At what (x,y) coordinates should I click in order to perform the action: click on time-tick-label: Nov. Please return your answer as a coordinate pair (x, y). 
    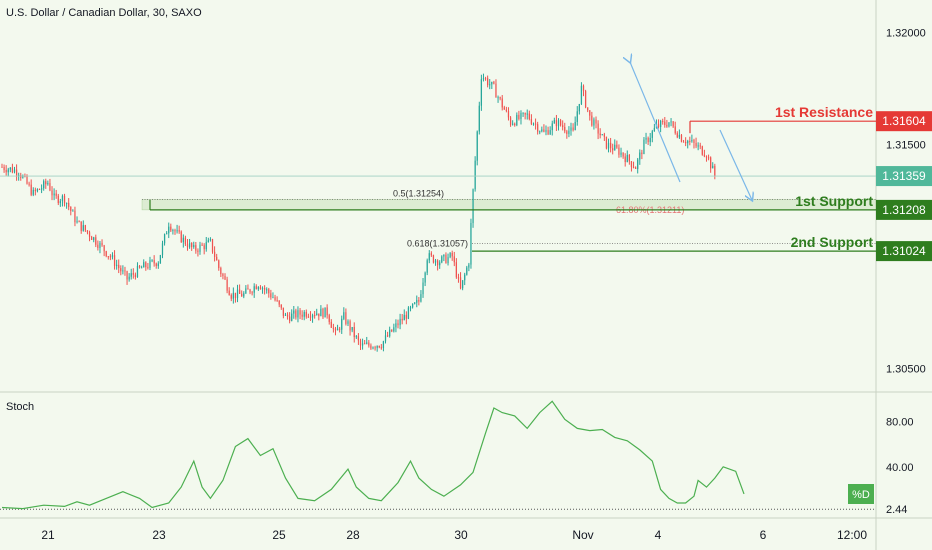
    Looking at the image, I should click on (582, 535).